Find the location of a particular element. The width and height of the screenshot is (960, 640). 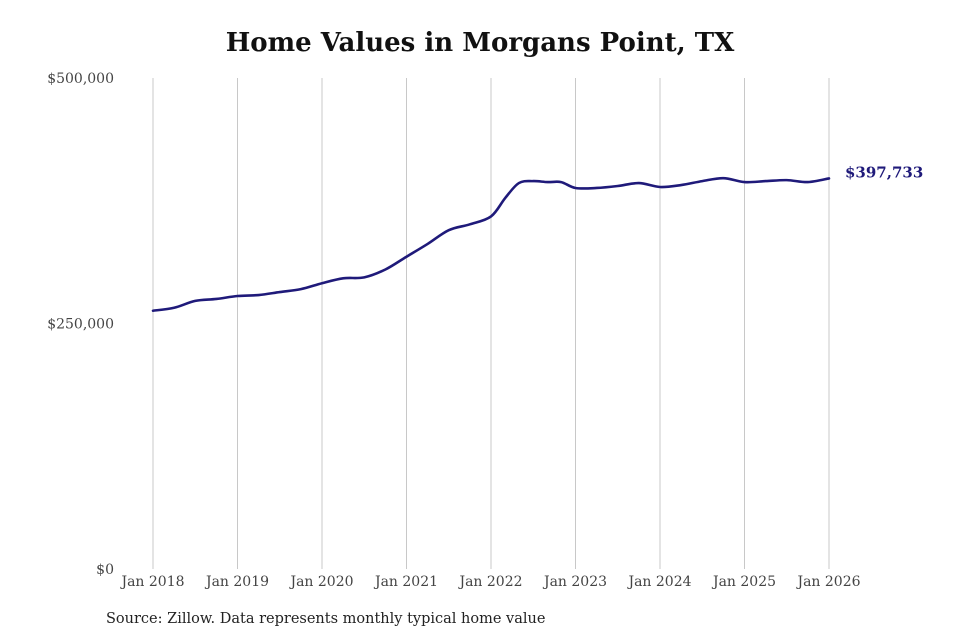

y-tick-label: $250,000 is located at coordinates (80, 325).